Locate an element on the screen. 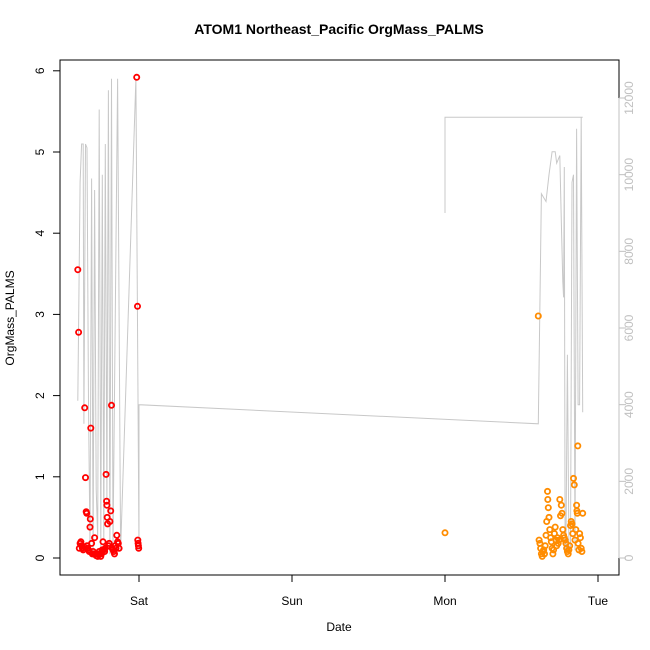 The width and height of the screenshot is (650, 650). chart-title: ATOM1 Northeast_Pacific OrgMass_PALMS is located at coordinates (338, 29).